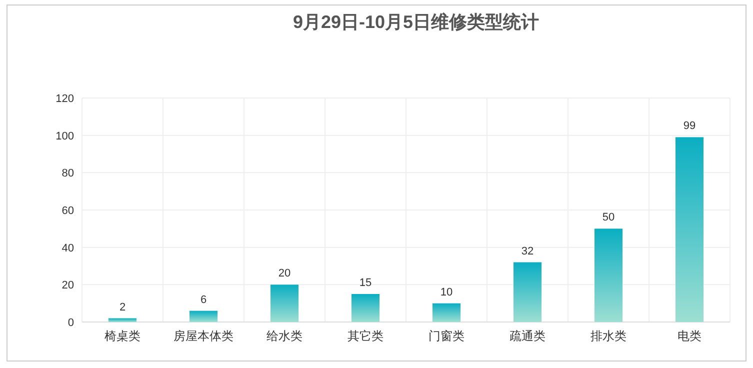  Describe the element at coordinates (68, 286) in the screenshot. I see `y-tick-label: 20` at that location.